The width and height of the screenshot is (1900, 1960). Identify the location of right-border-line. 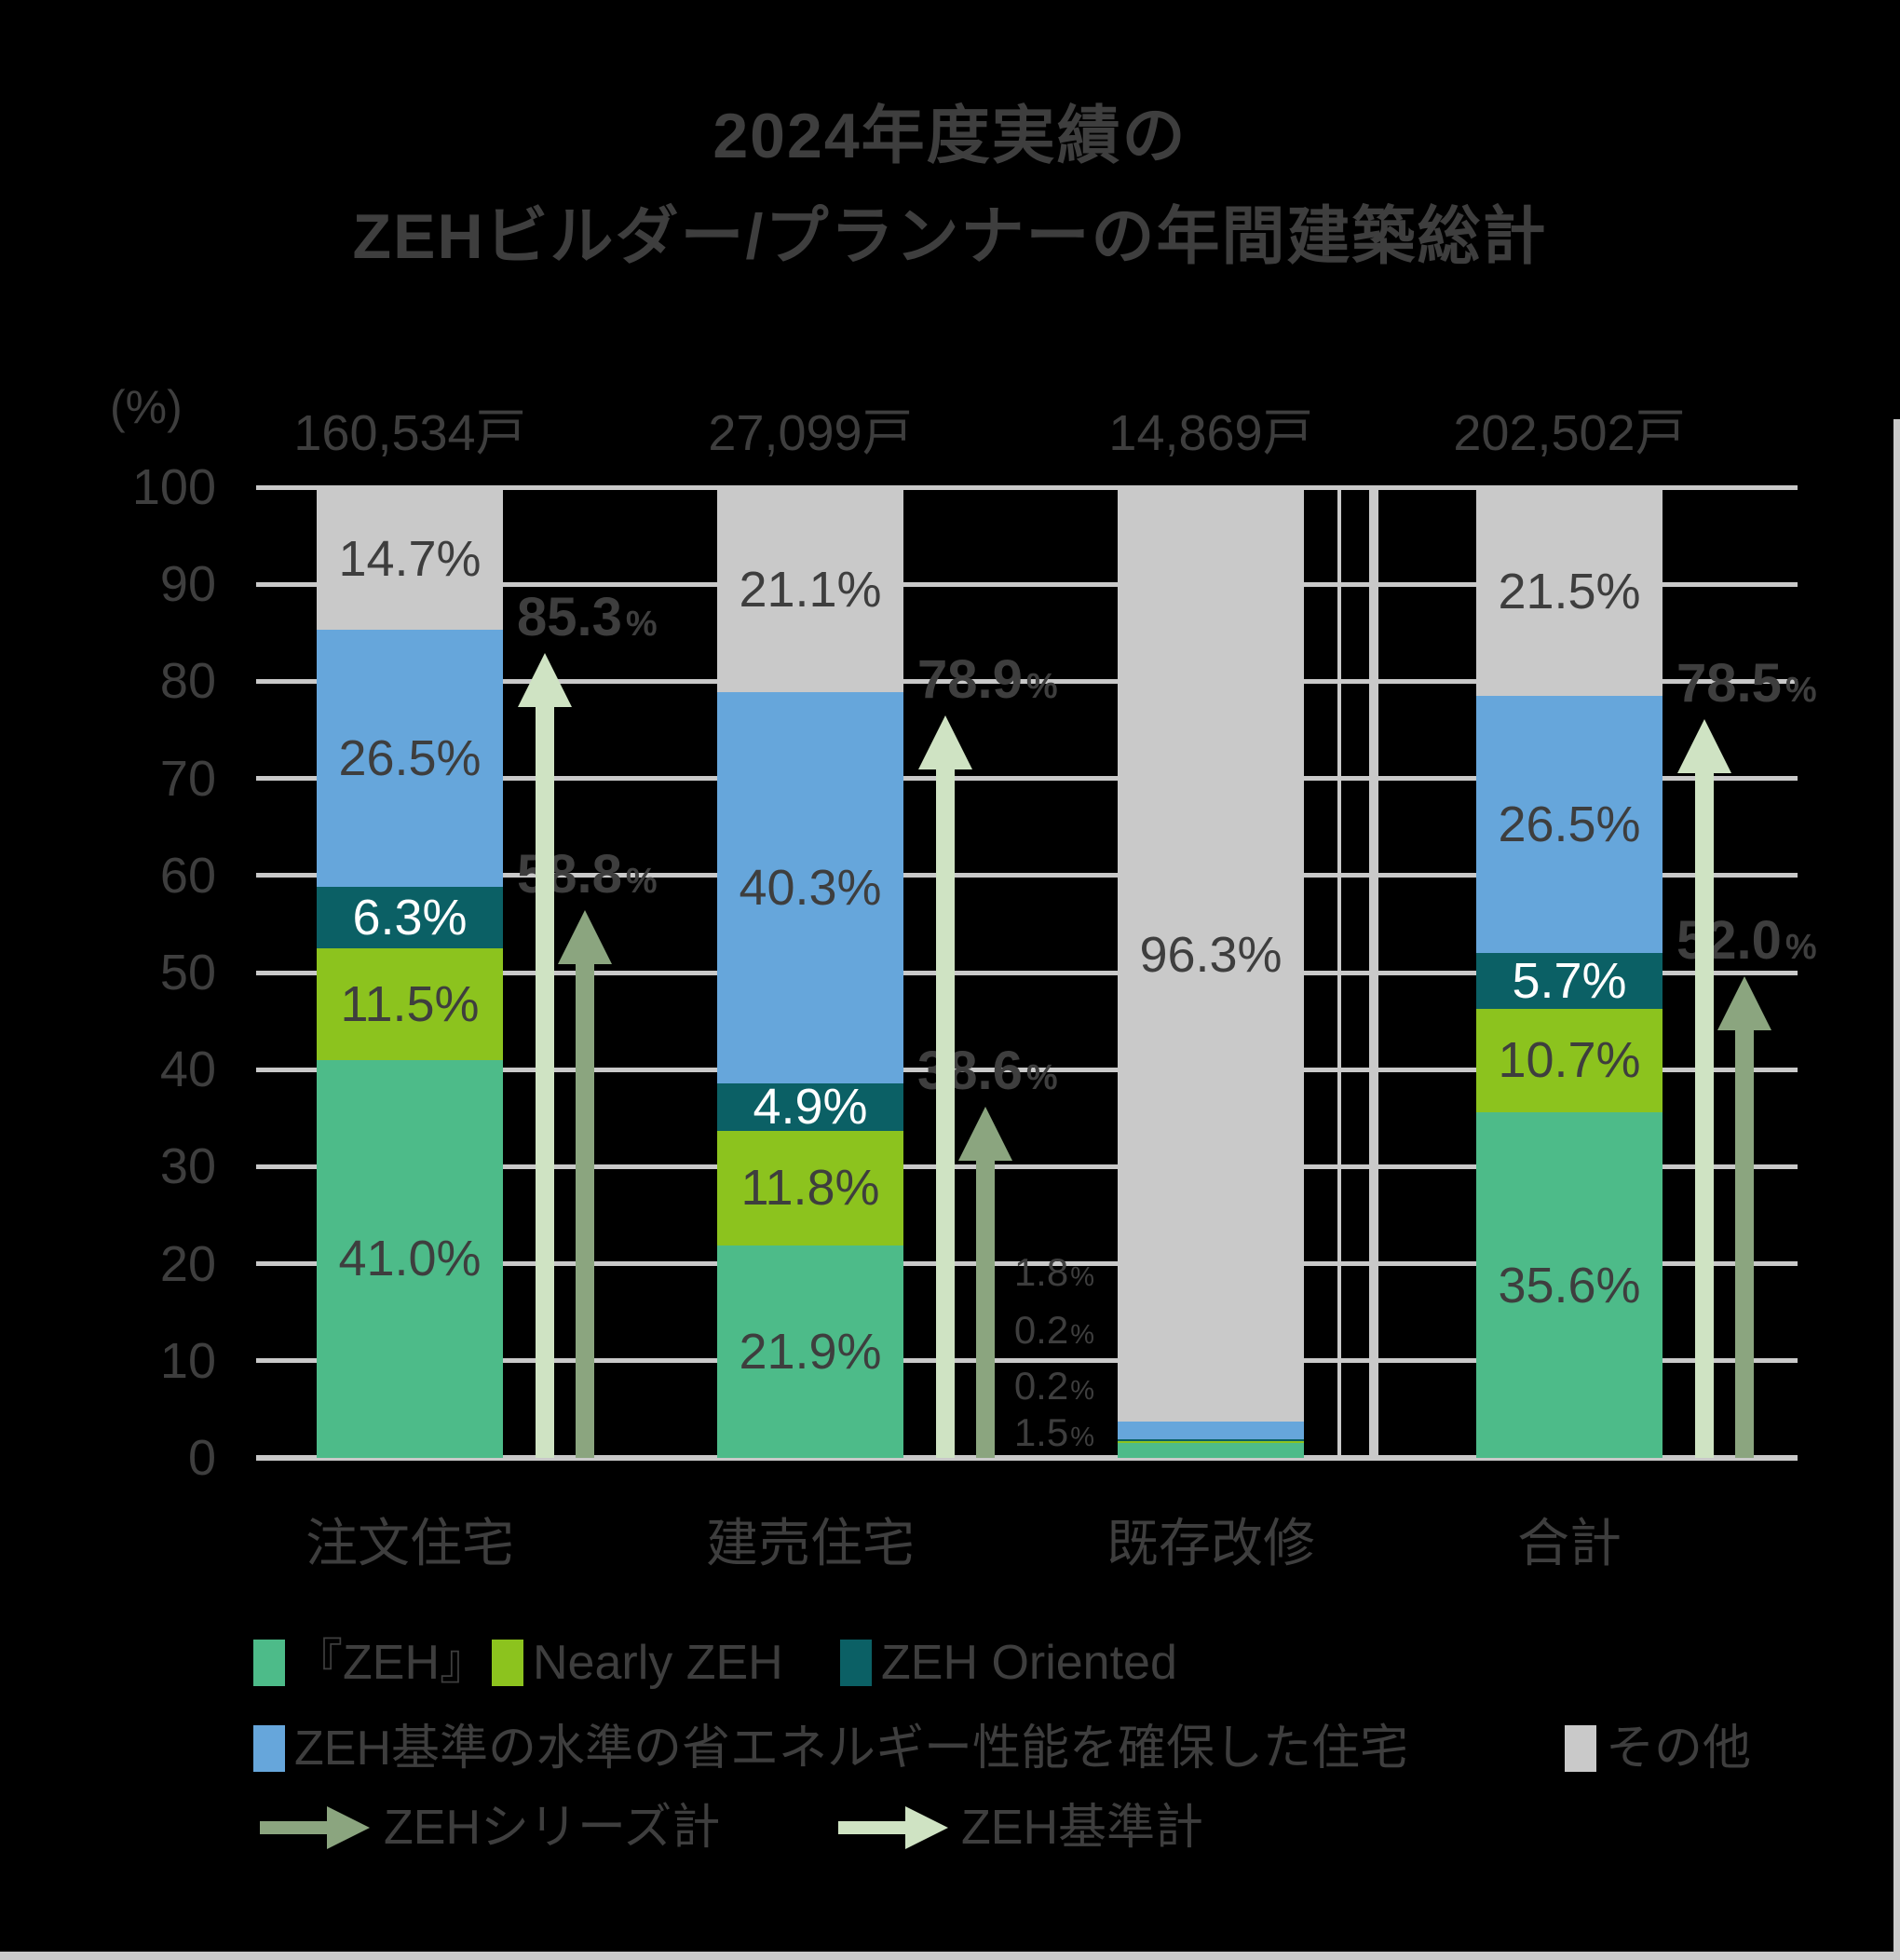
(1897, 1189).